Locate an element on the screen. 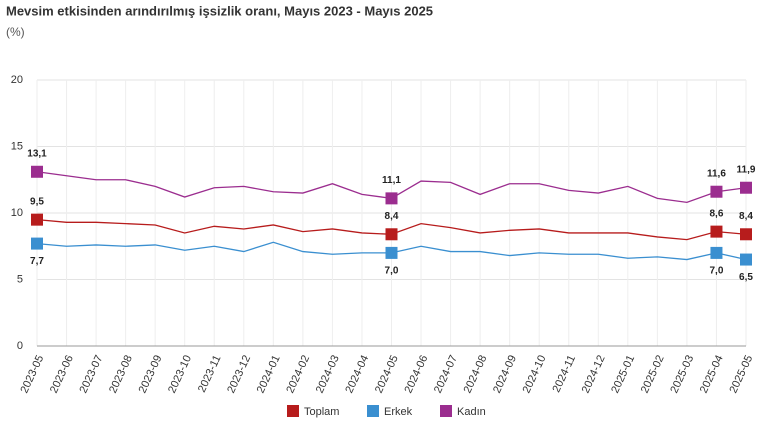 The height and width of the screenshot is (421, 770). data-label: 7,7 is located at coordinates (37, 261).